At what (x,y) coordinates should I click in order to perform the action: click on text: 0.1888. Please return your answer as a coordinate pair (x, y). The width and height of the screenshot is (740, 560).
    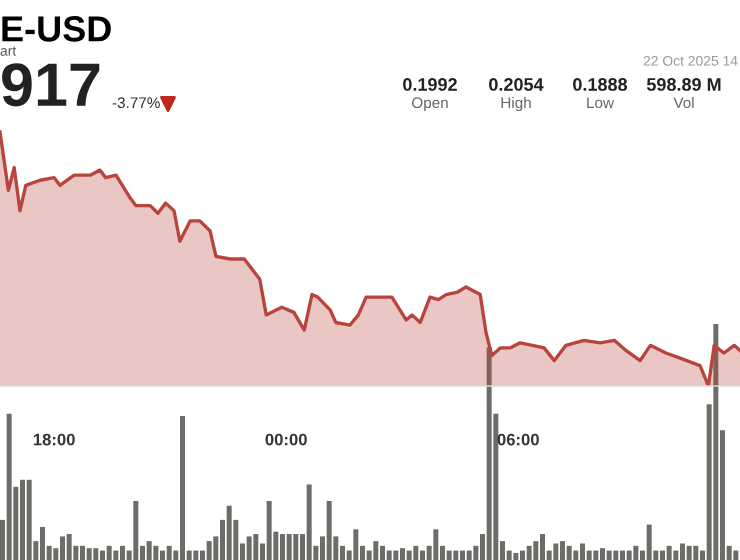
    Looking at the image, I should click on (600, 84).